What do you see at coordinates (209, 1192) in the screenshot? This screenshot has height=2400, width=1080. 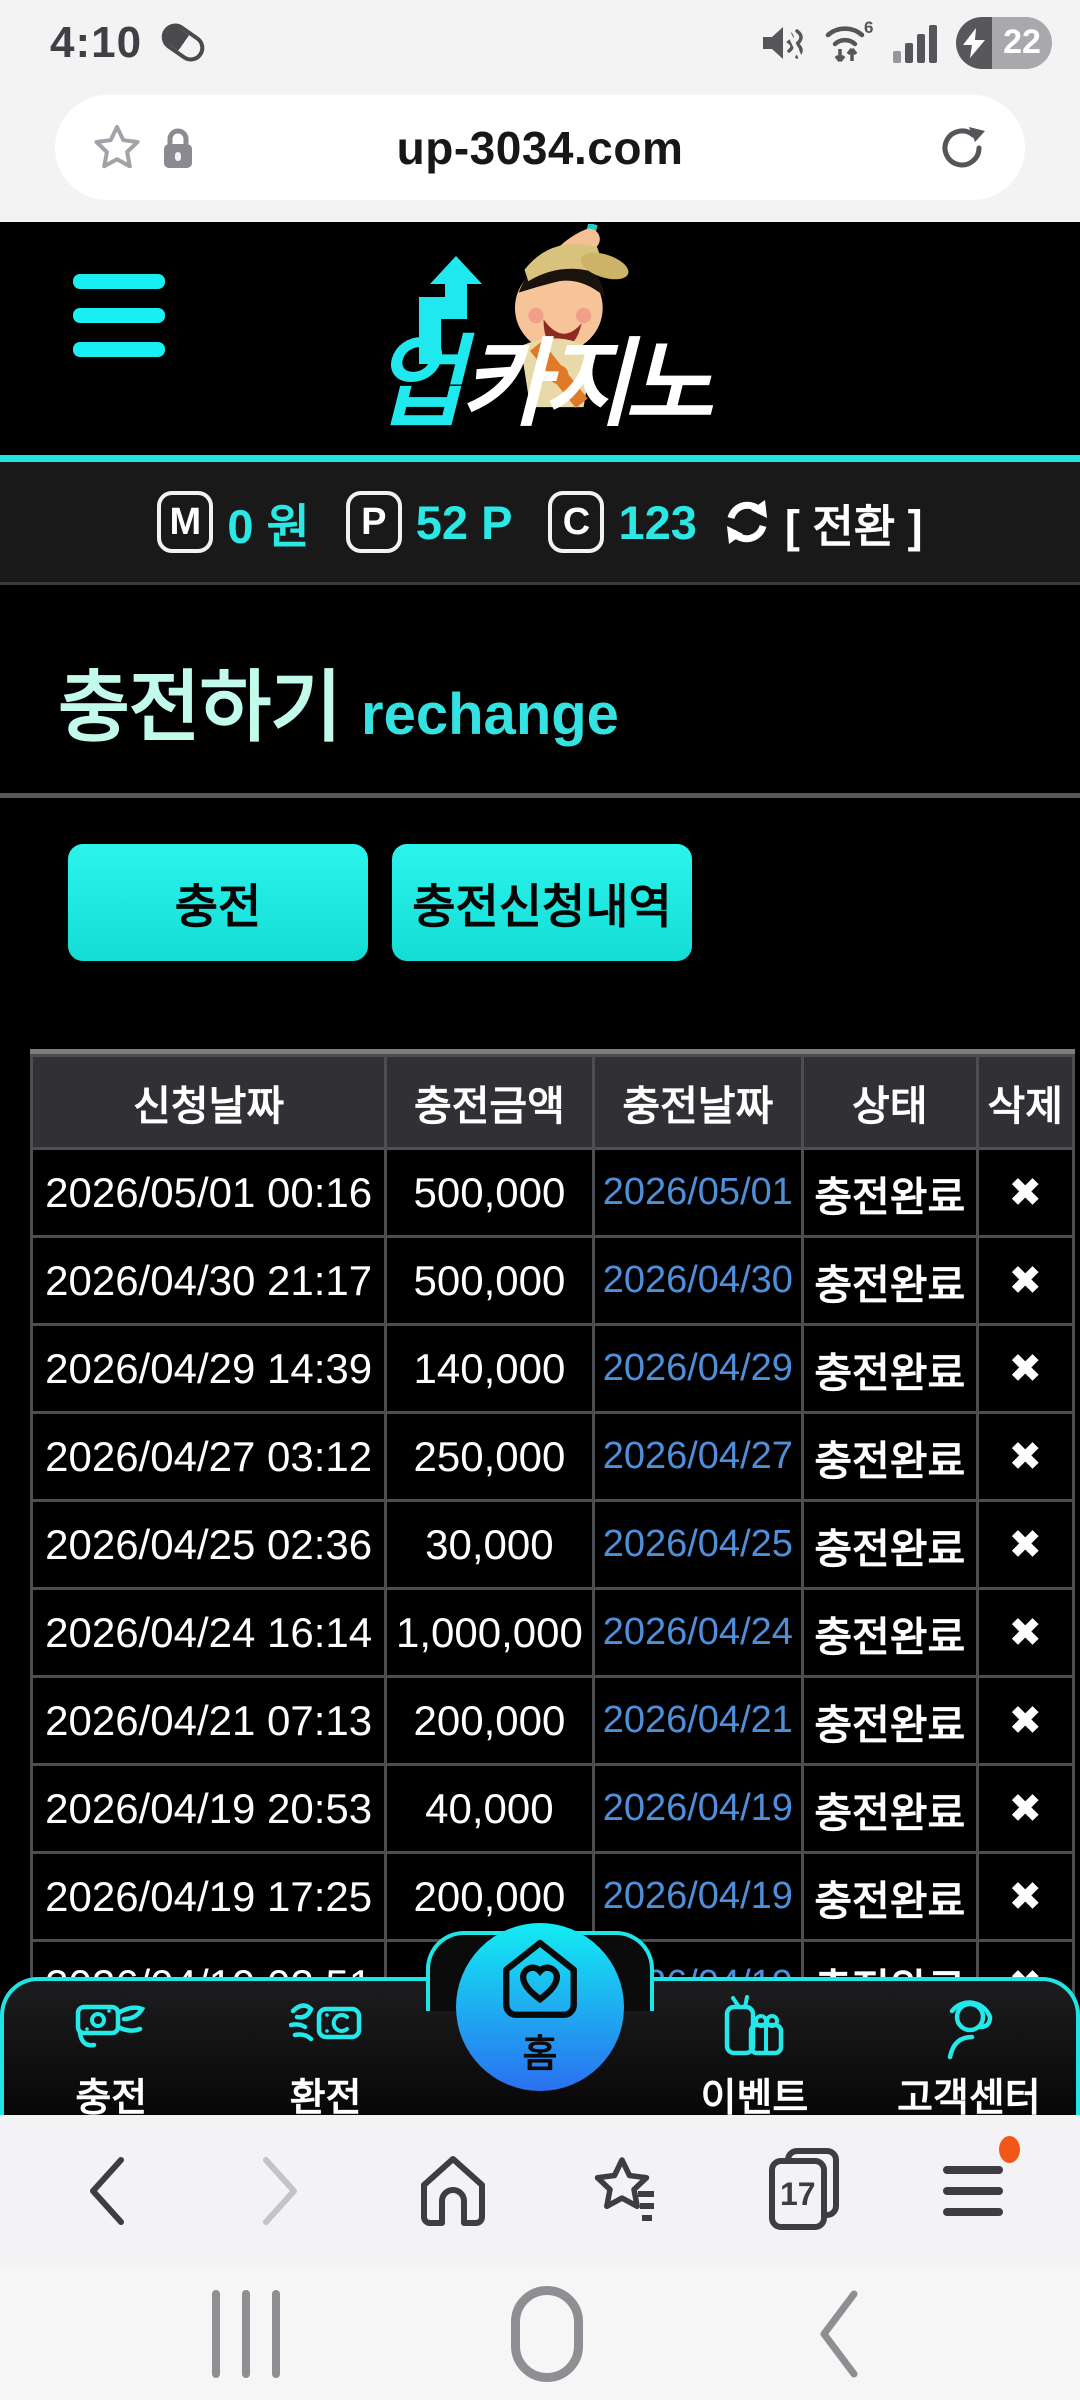 I see `request-date-cell: 2026/05/01 00:16` at bounding box center [209, 1192].